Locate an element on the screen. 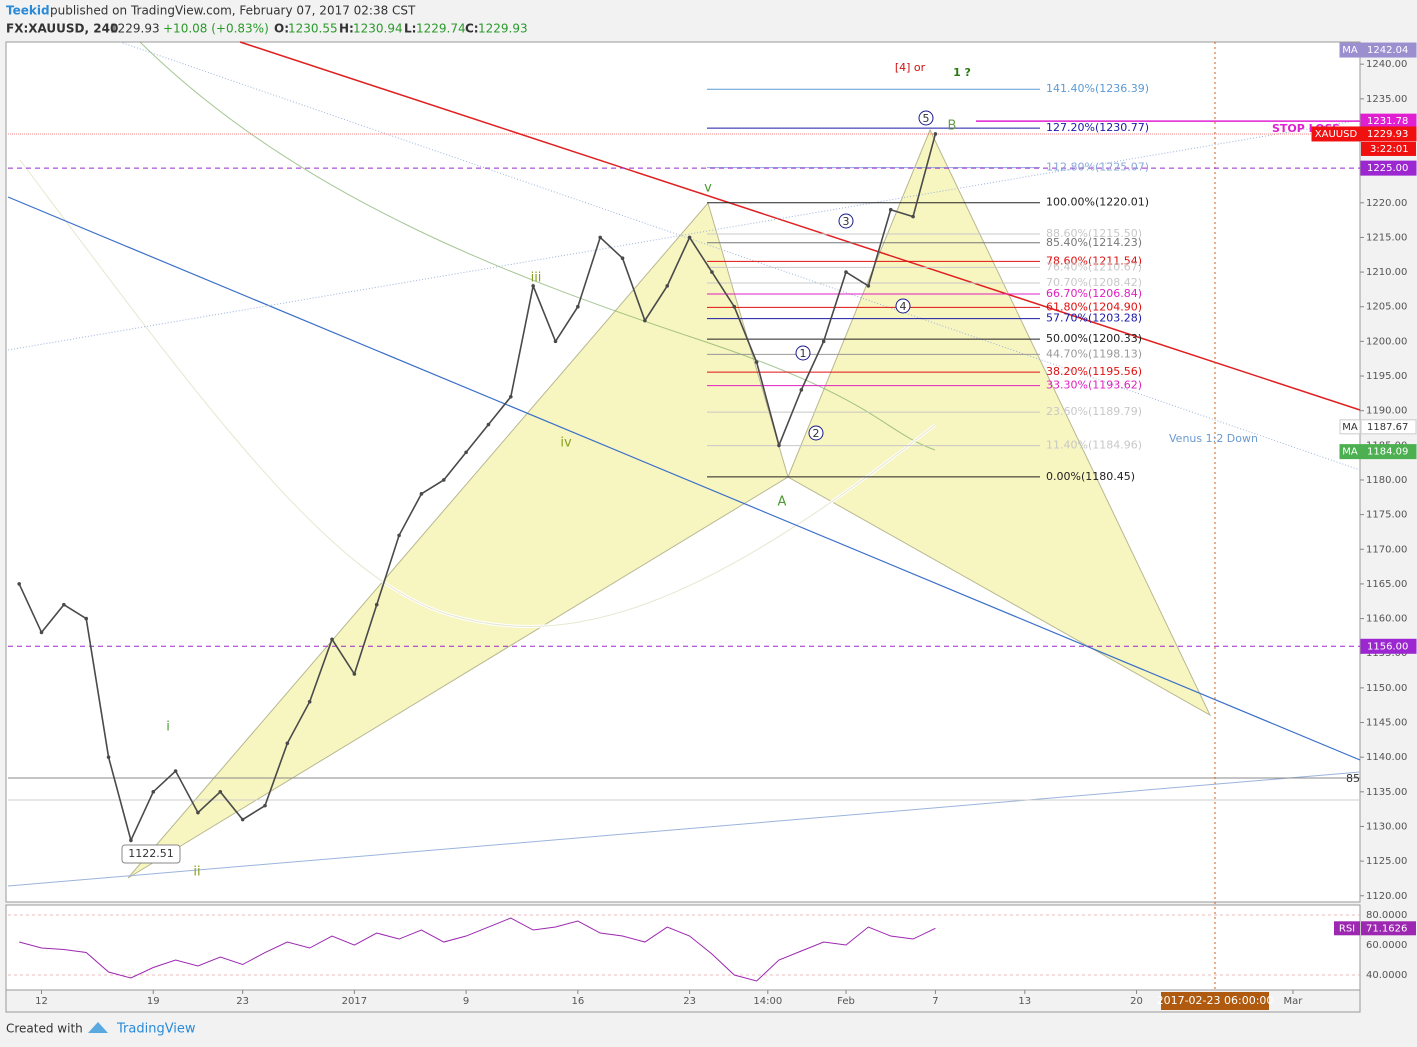  x-tick-label: 19 is located at coordinates (153, 1001).